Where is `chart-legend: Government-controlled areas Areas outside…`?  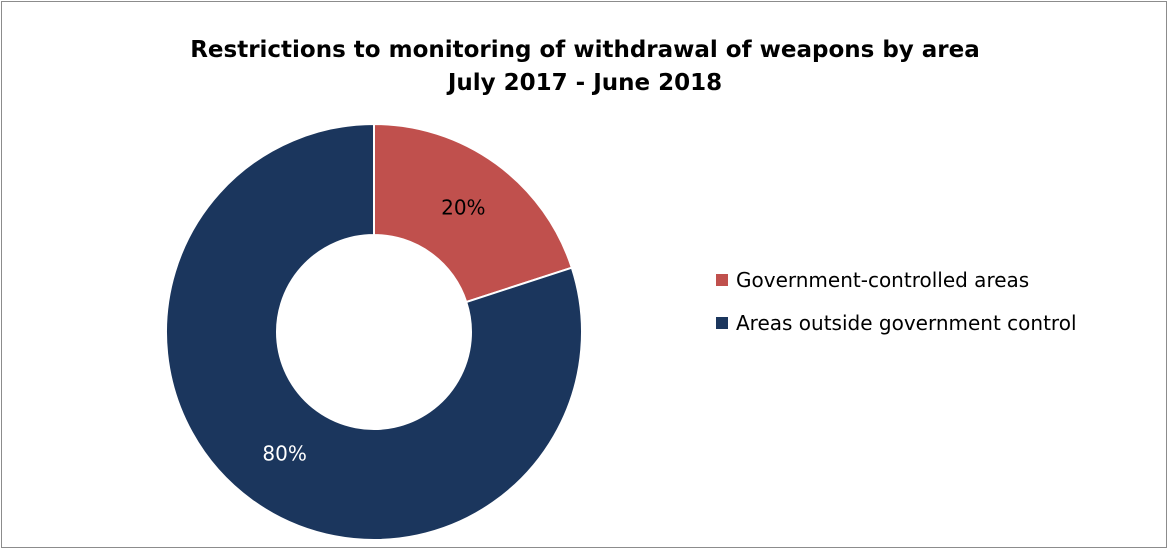
chart-legend: Government-controlled areas Areas outside… is located at coordinates (896, 301).